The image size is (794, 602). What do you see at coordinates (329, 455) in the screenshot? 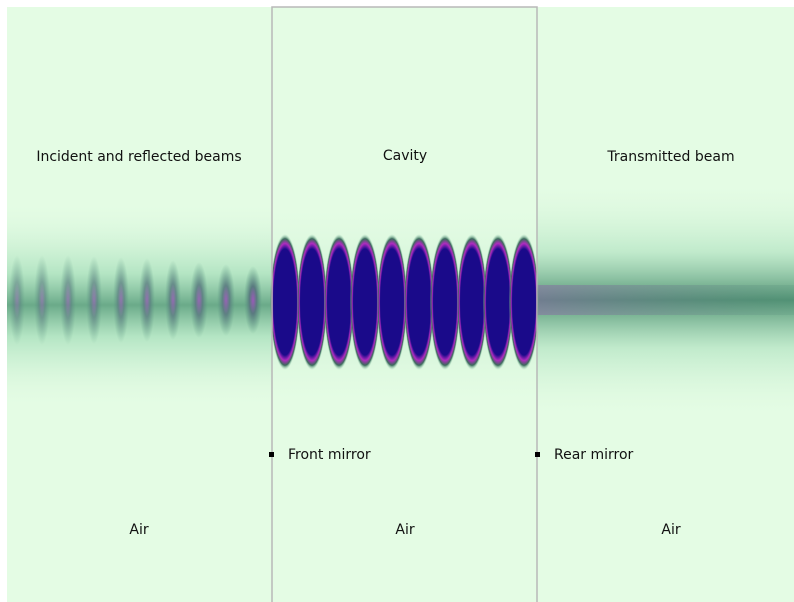
I see `mirror-label: Front mirror` at bounding box center [329, 455].